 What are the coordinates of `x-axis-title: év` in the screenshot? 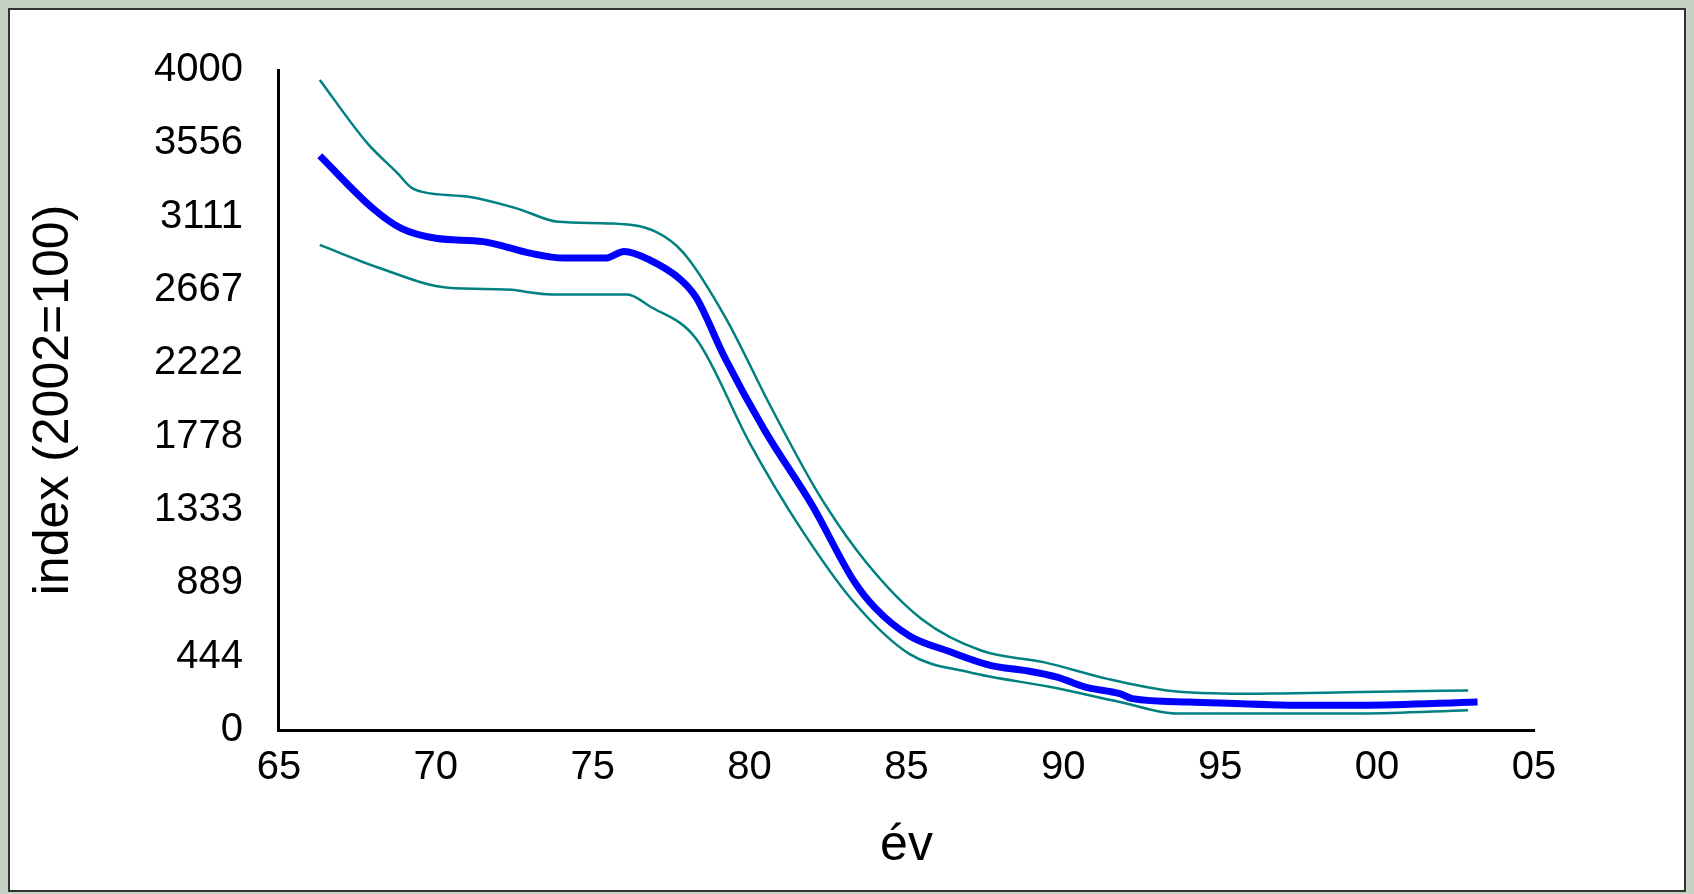 It's located at (906, 842).